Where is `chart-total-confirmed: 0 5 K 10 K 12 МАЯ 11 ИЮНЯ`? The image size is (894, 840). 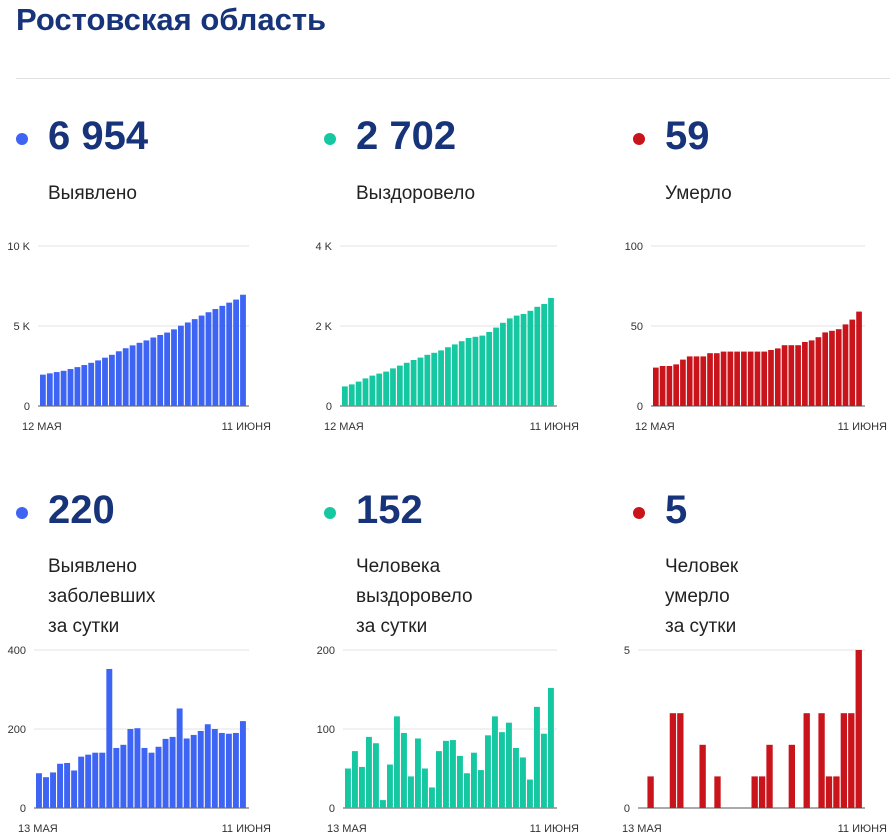 chart-total-confirmed: 0 5 K 10 K 12 МАЯ 11 ИЮНЯ is located at coordinates (139, 337).